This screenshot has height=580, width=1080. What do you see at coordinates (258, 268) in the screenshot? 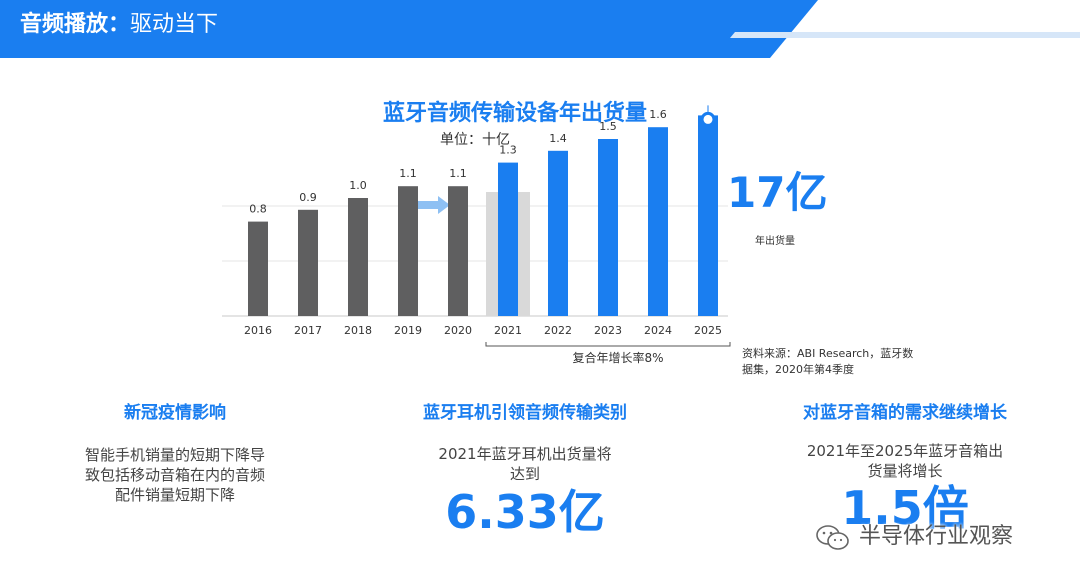
I see `bar-2016` at bounding box center [258, 268].